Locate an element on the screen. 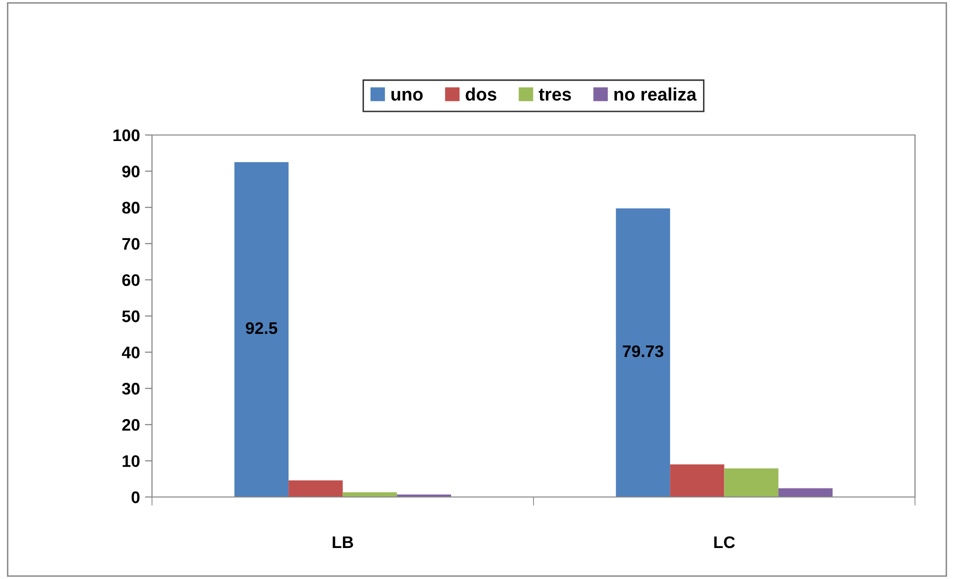 The width and height of the screenshot is (954, 579). y-tick-label: 30 is located at coordinates (131, 388).